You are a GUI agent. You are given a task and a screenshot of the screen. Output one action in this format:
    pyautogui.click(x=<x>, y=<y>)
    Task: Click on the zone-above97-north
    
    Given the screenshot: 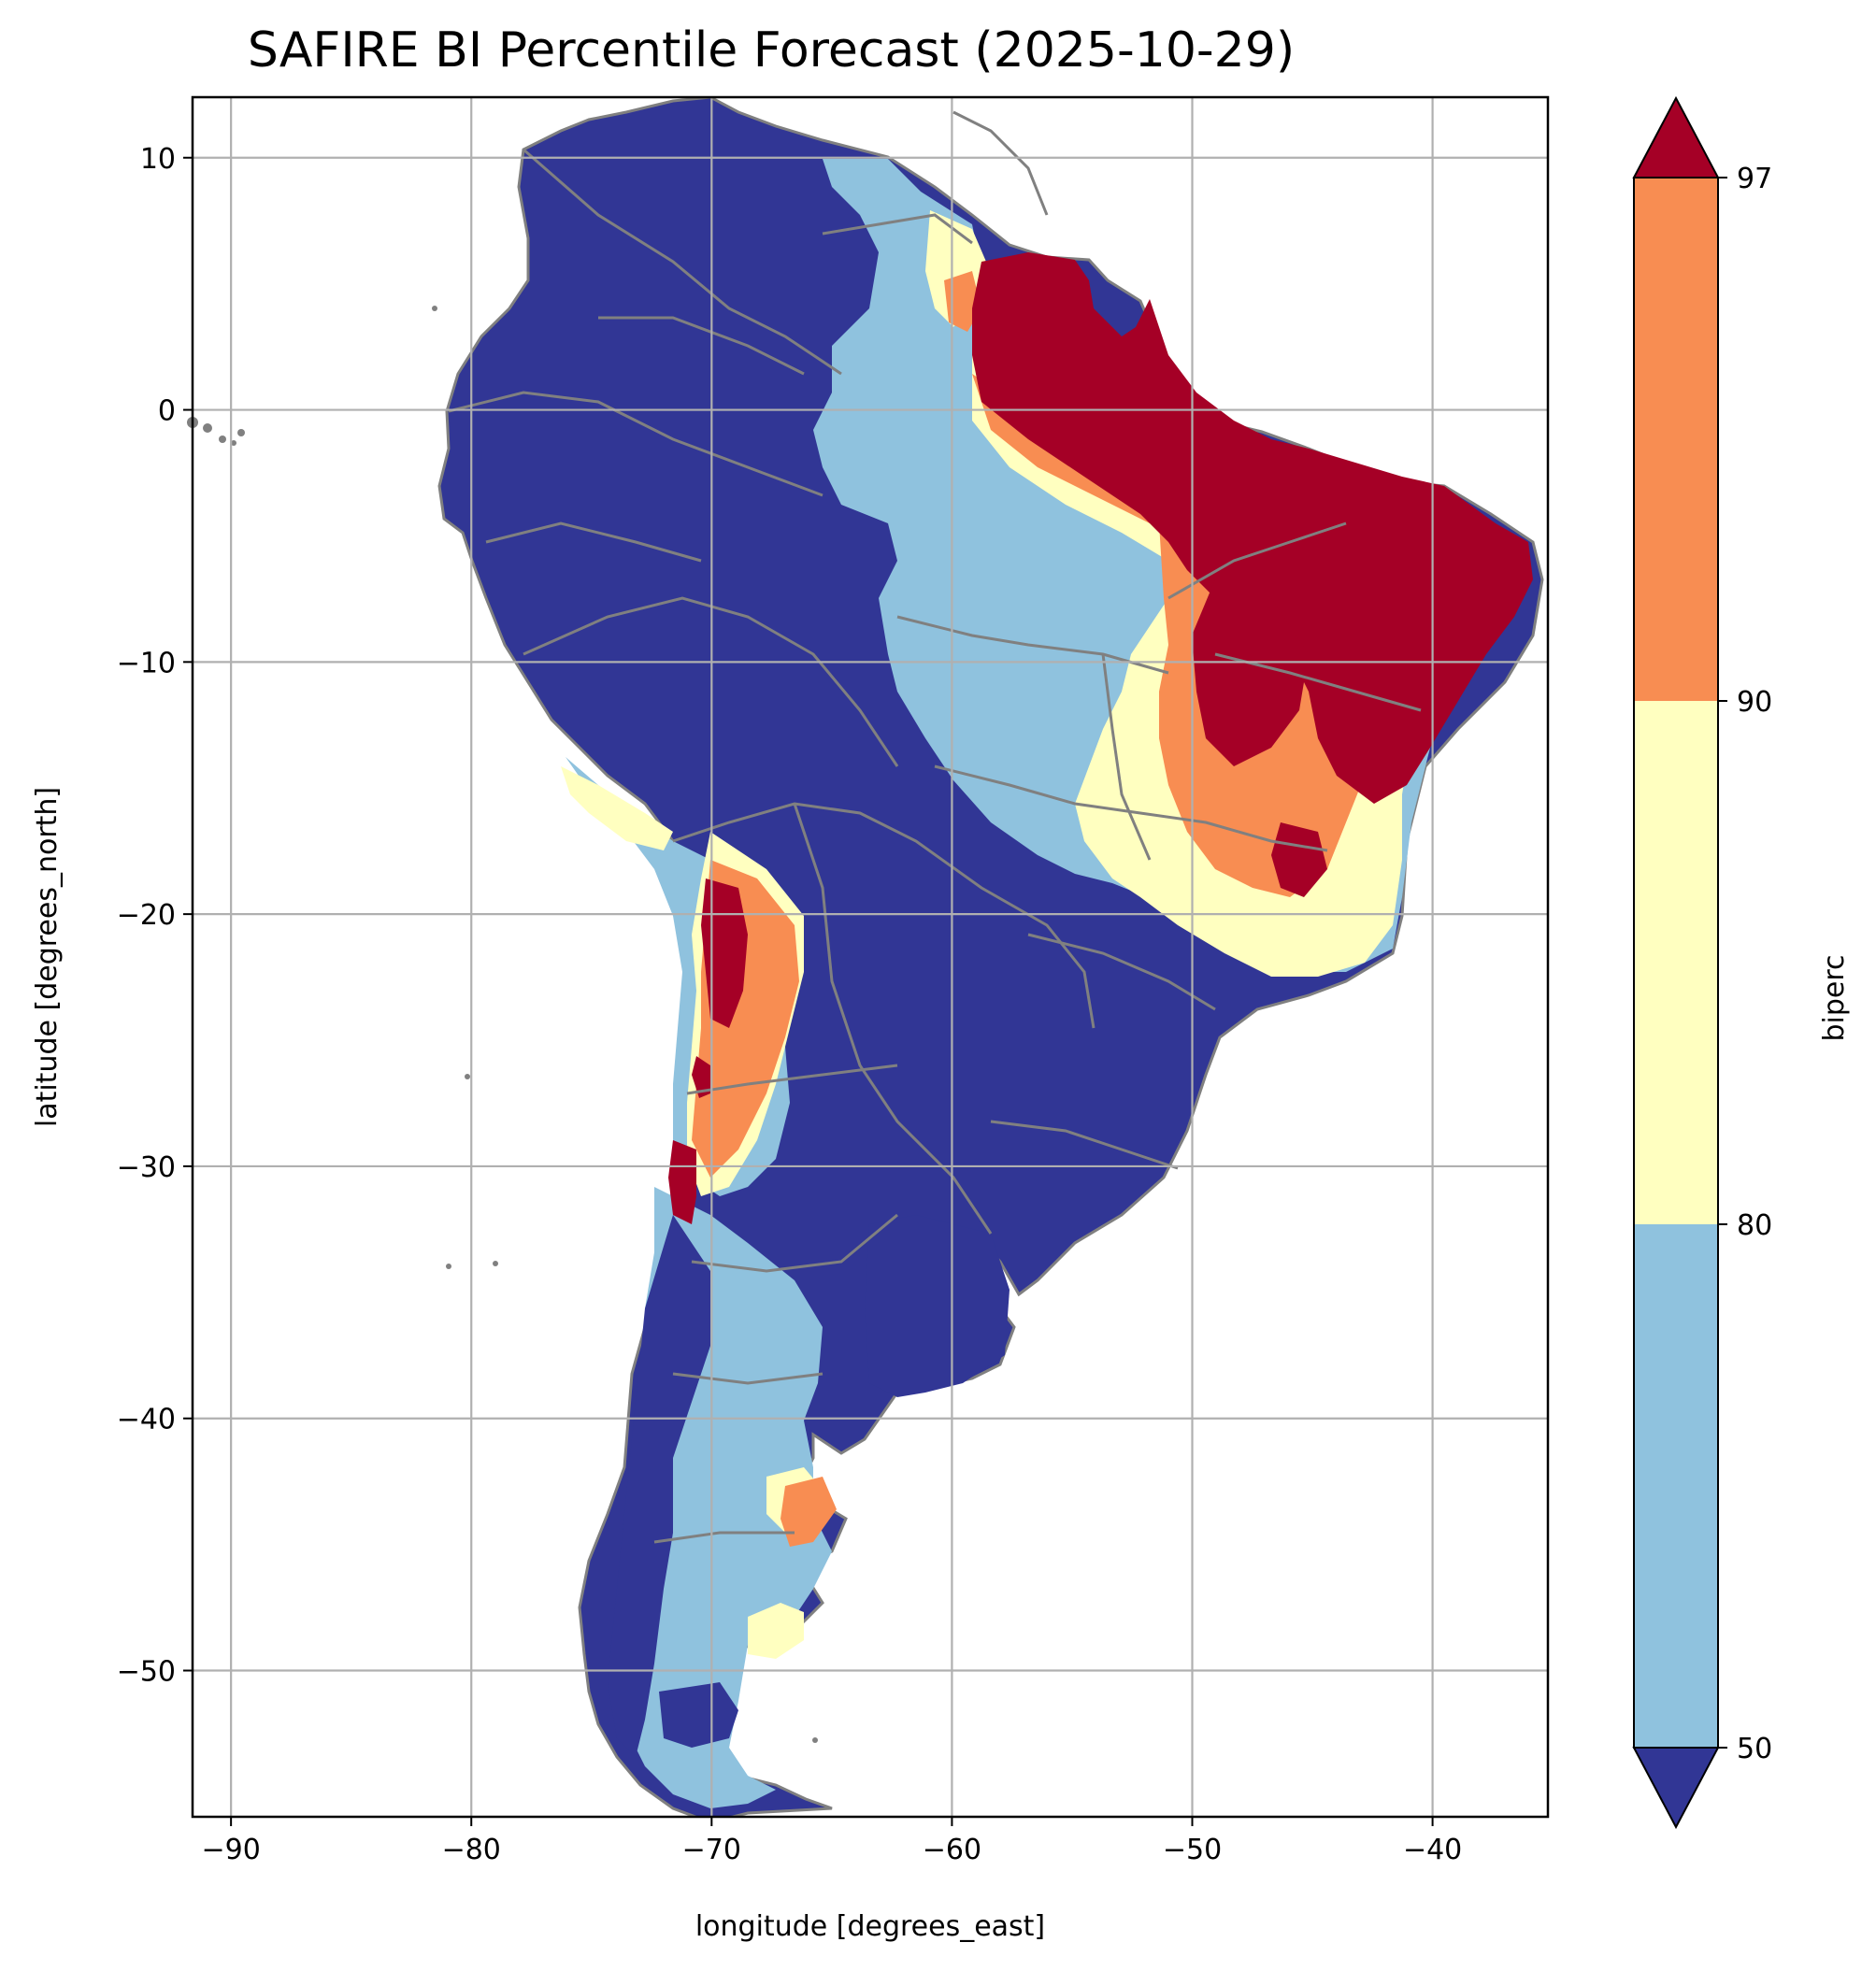 What is the action you would take?
    pyautogui.click(x=1252, y=528)
    